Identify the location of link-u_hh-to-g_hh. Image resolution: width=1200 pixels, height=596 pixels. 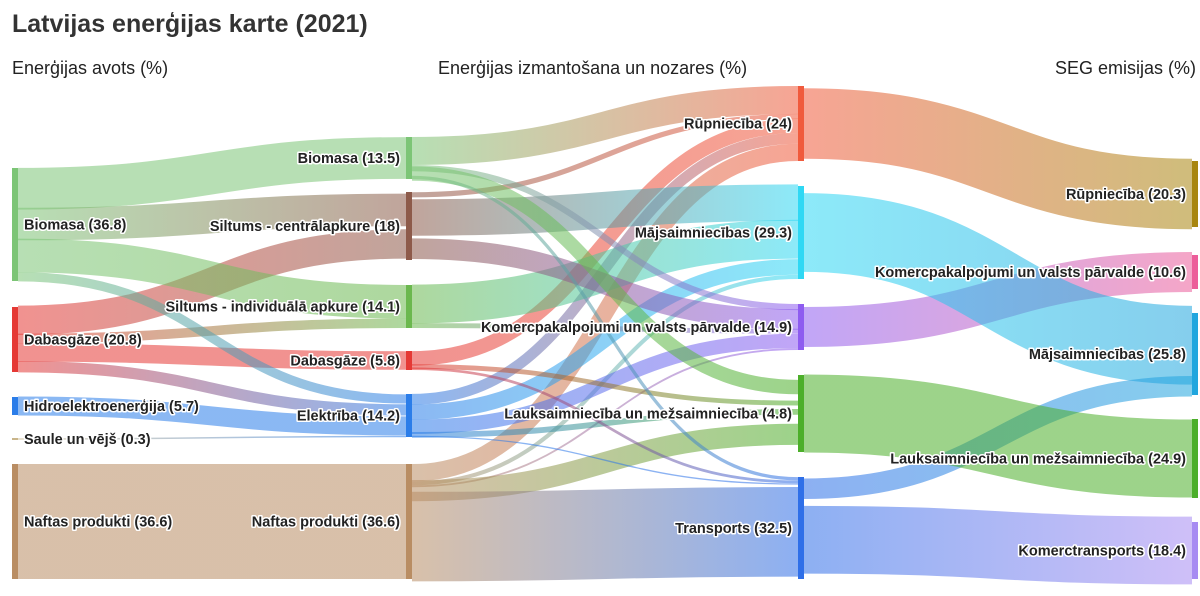
(998, 289).